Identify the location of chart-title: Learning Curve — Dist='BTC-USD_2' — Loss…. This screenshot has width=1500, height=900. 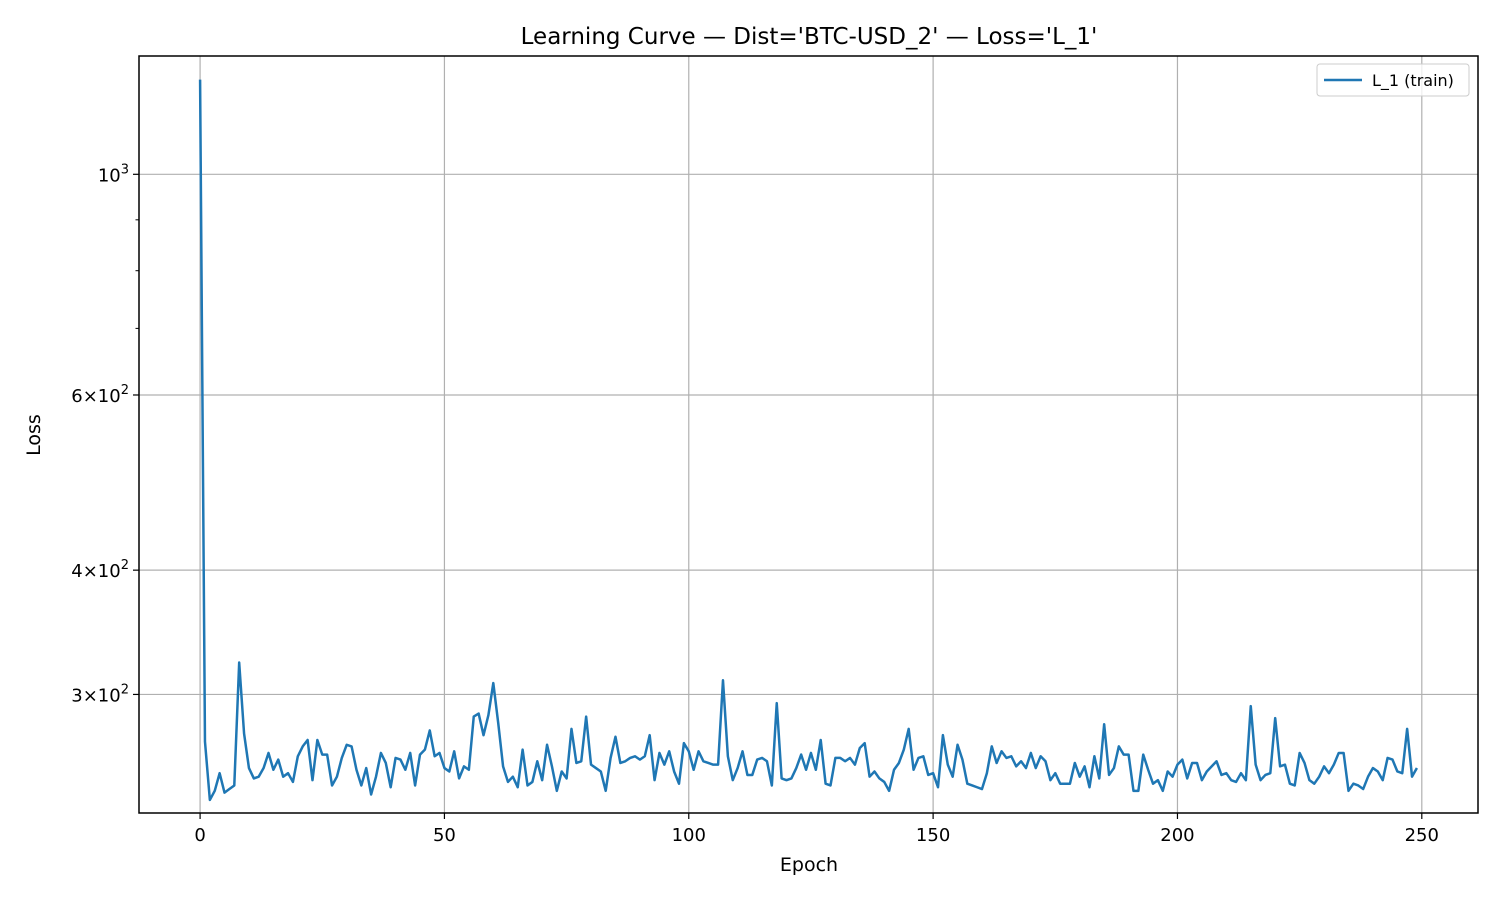
(809, 37).